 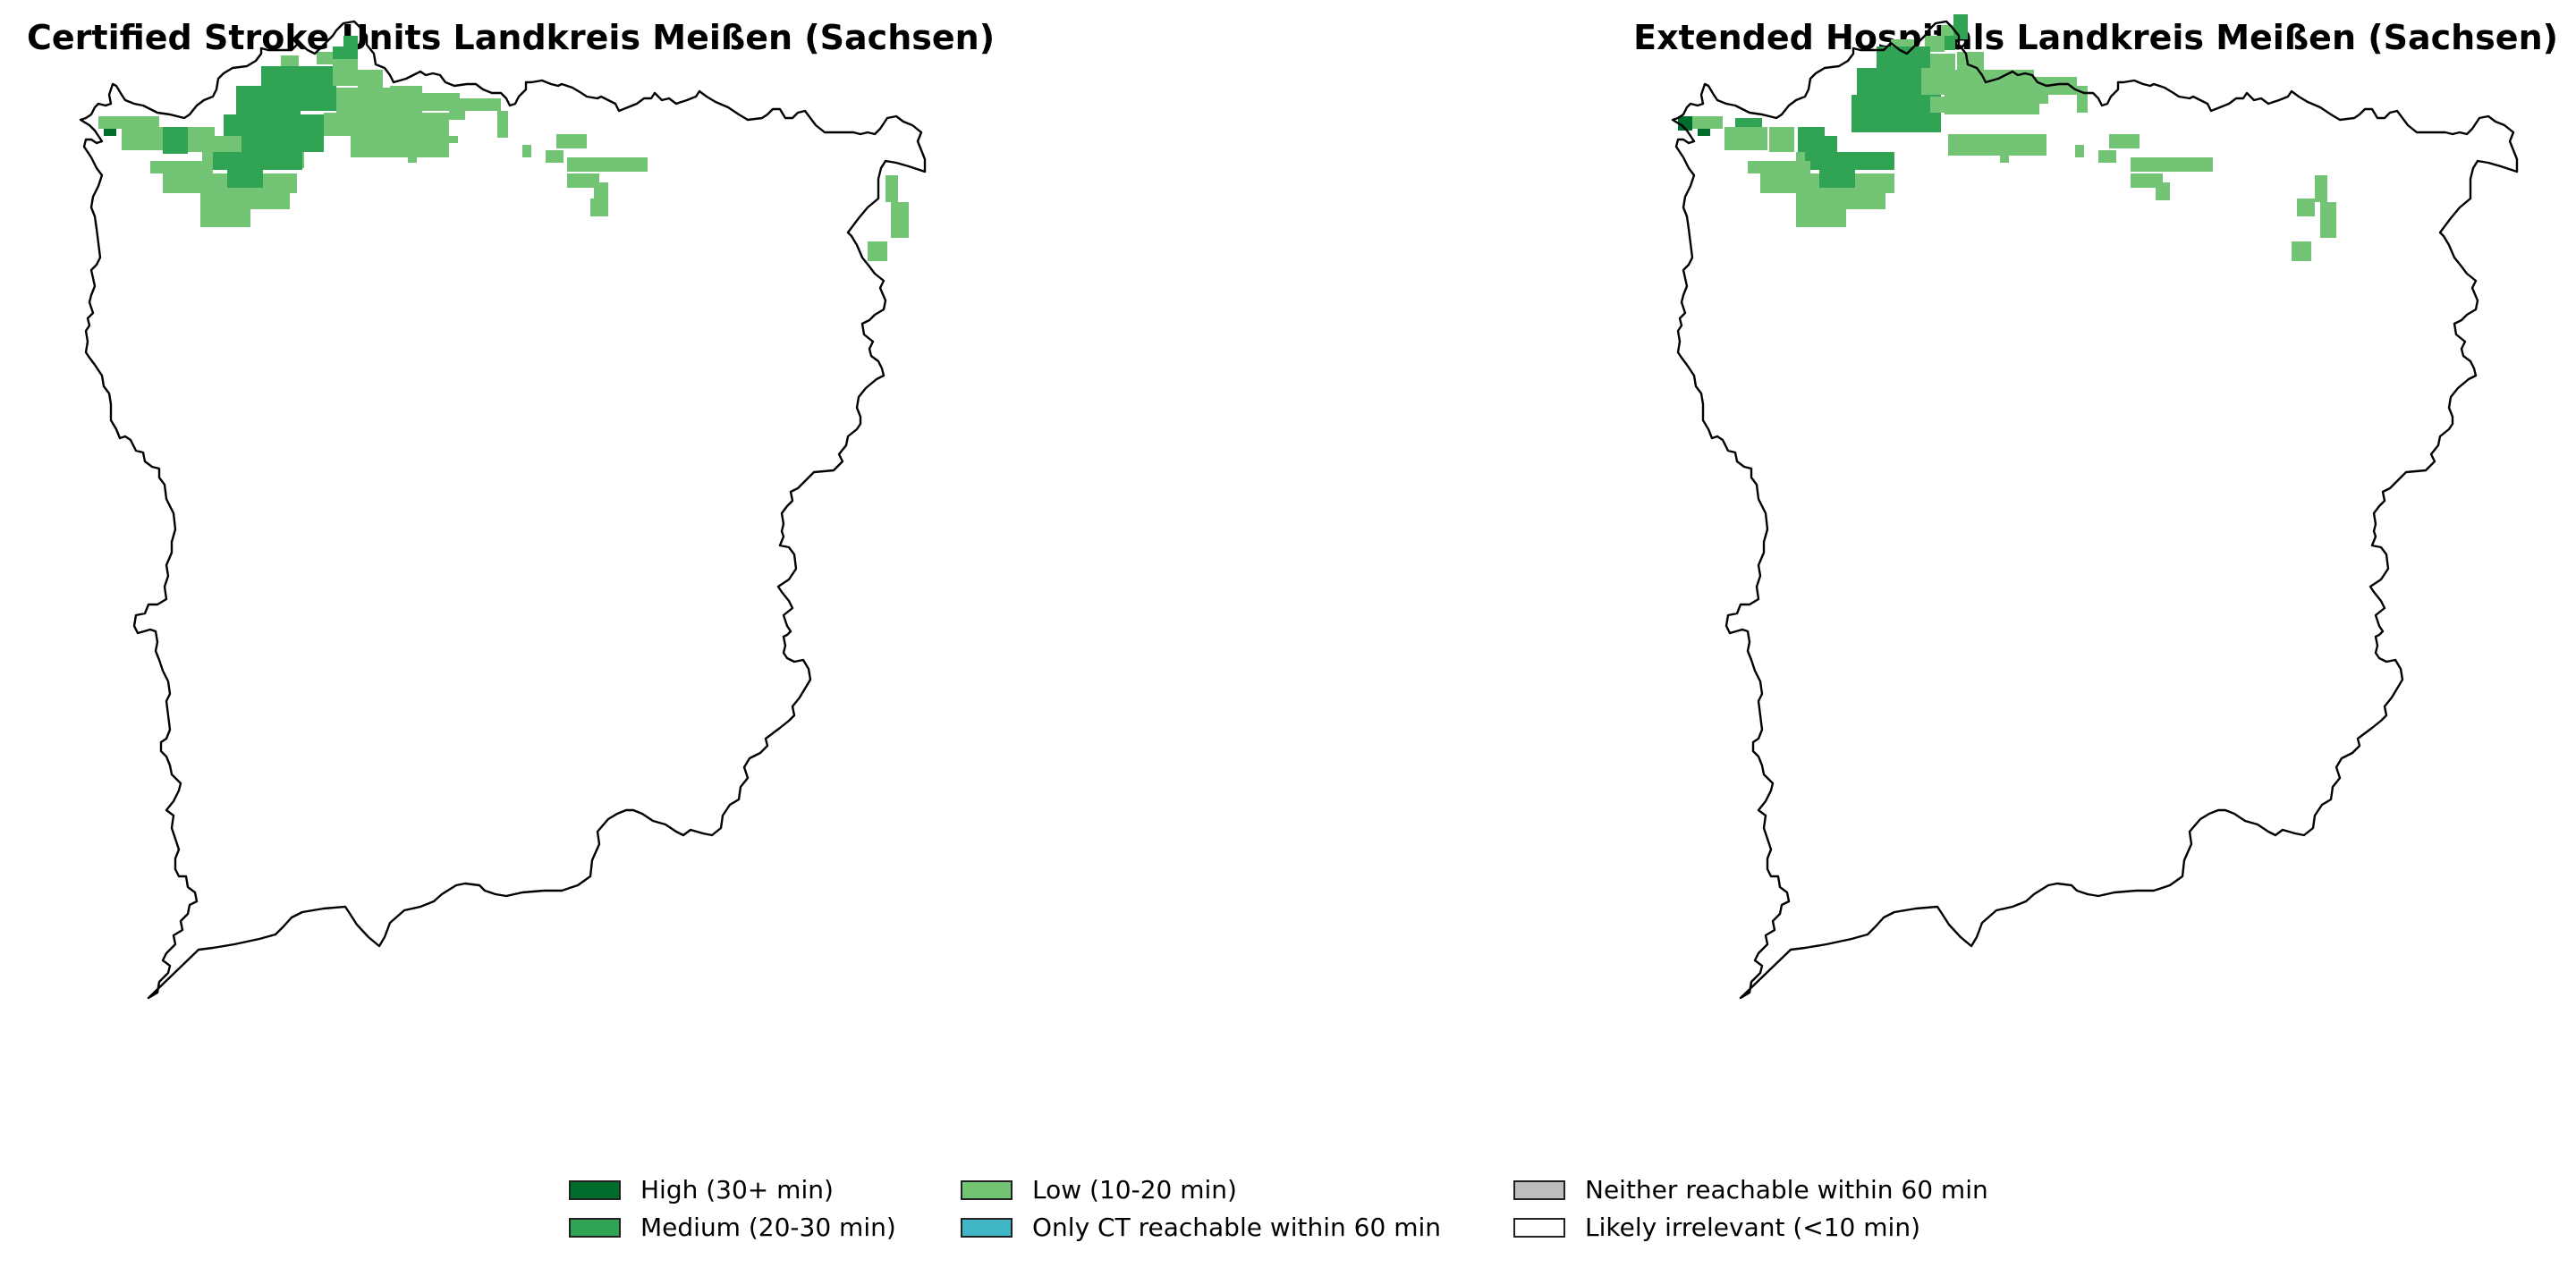 I want to click on legend-label-neither: Neither reachable within 60 min, so click(x=1786, y=1190).